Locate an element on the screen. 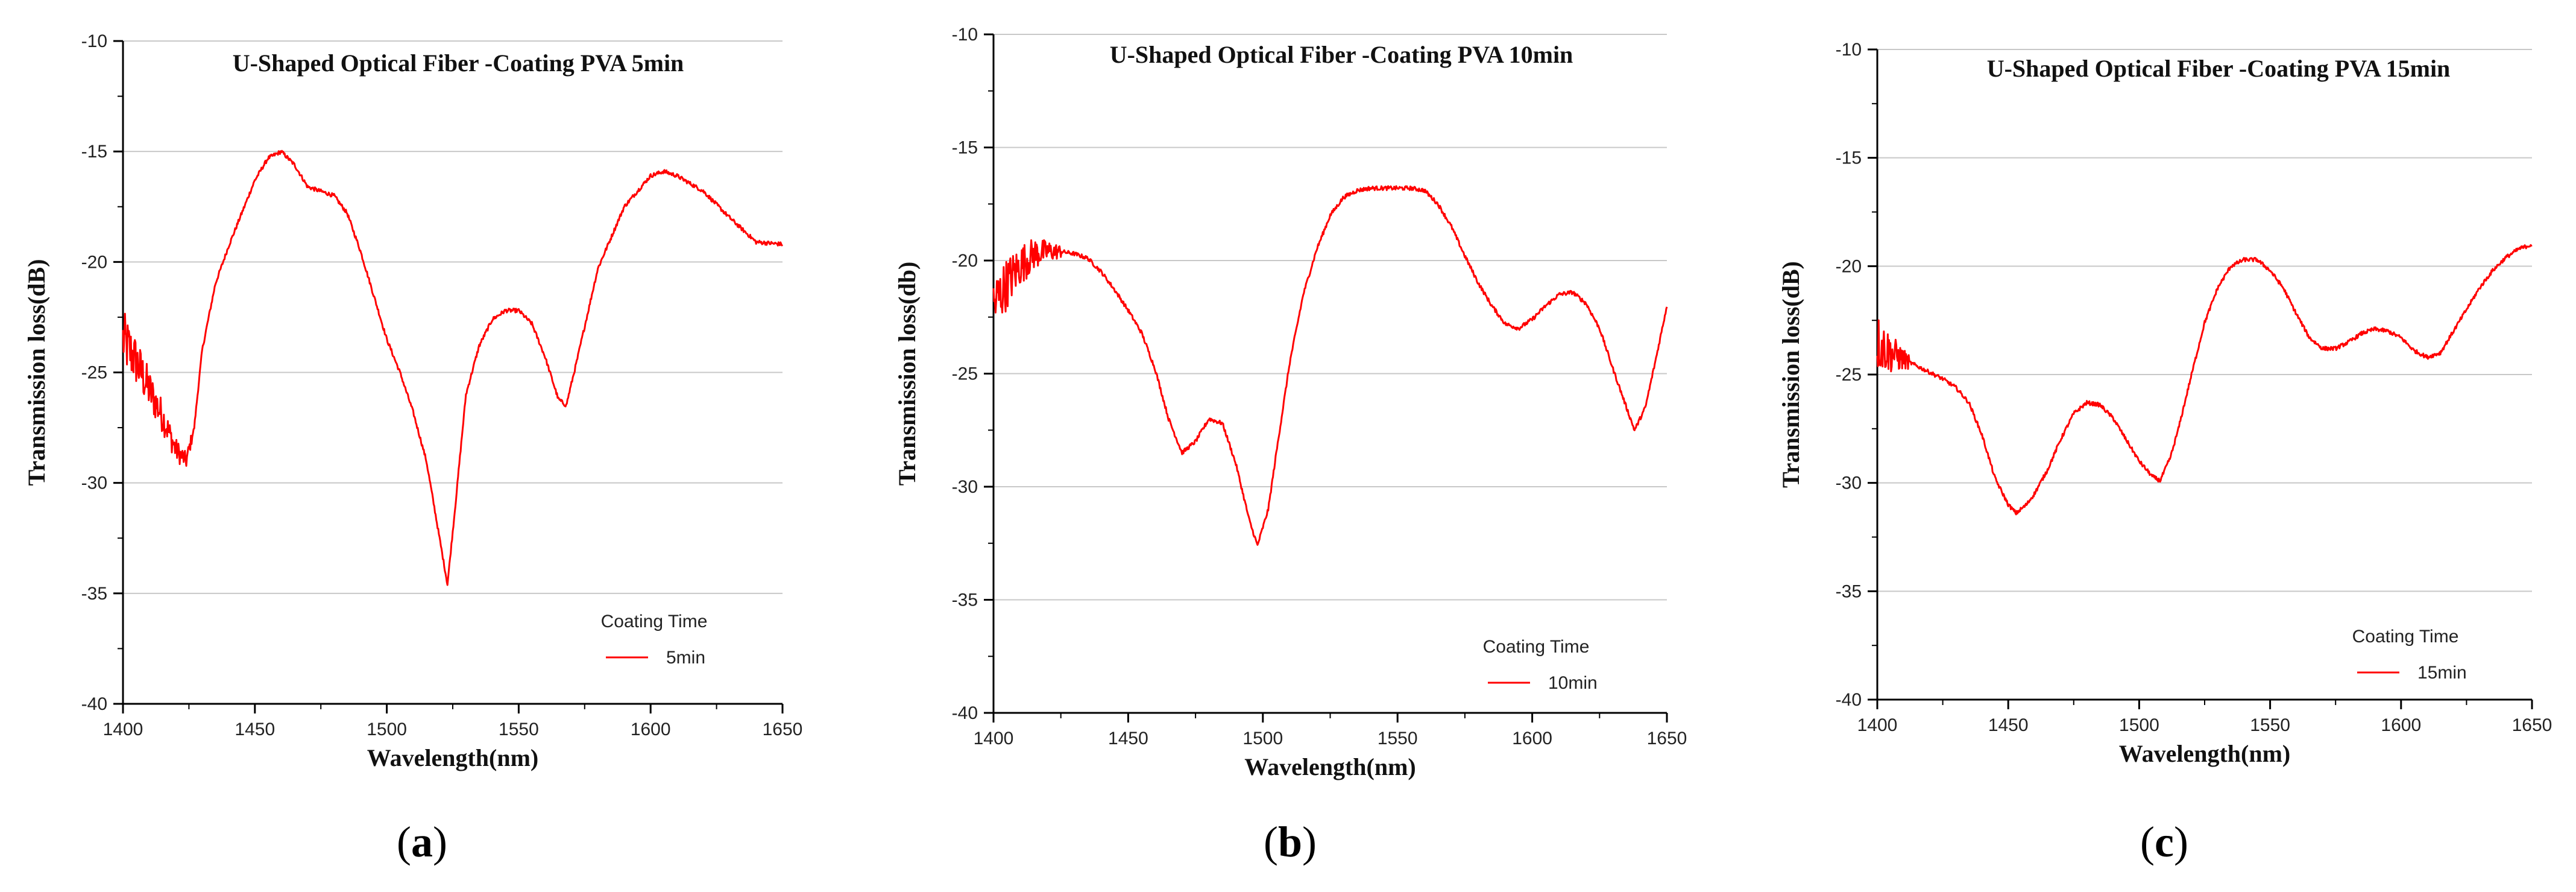 The height and width of the screenshot is (892, 2576). panel-label: (a) is located at coordinates (422, 842).